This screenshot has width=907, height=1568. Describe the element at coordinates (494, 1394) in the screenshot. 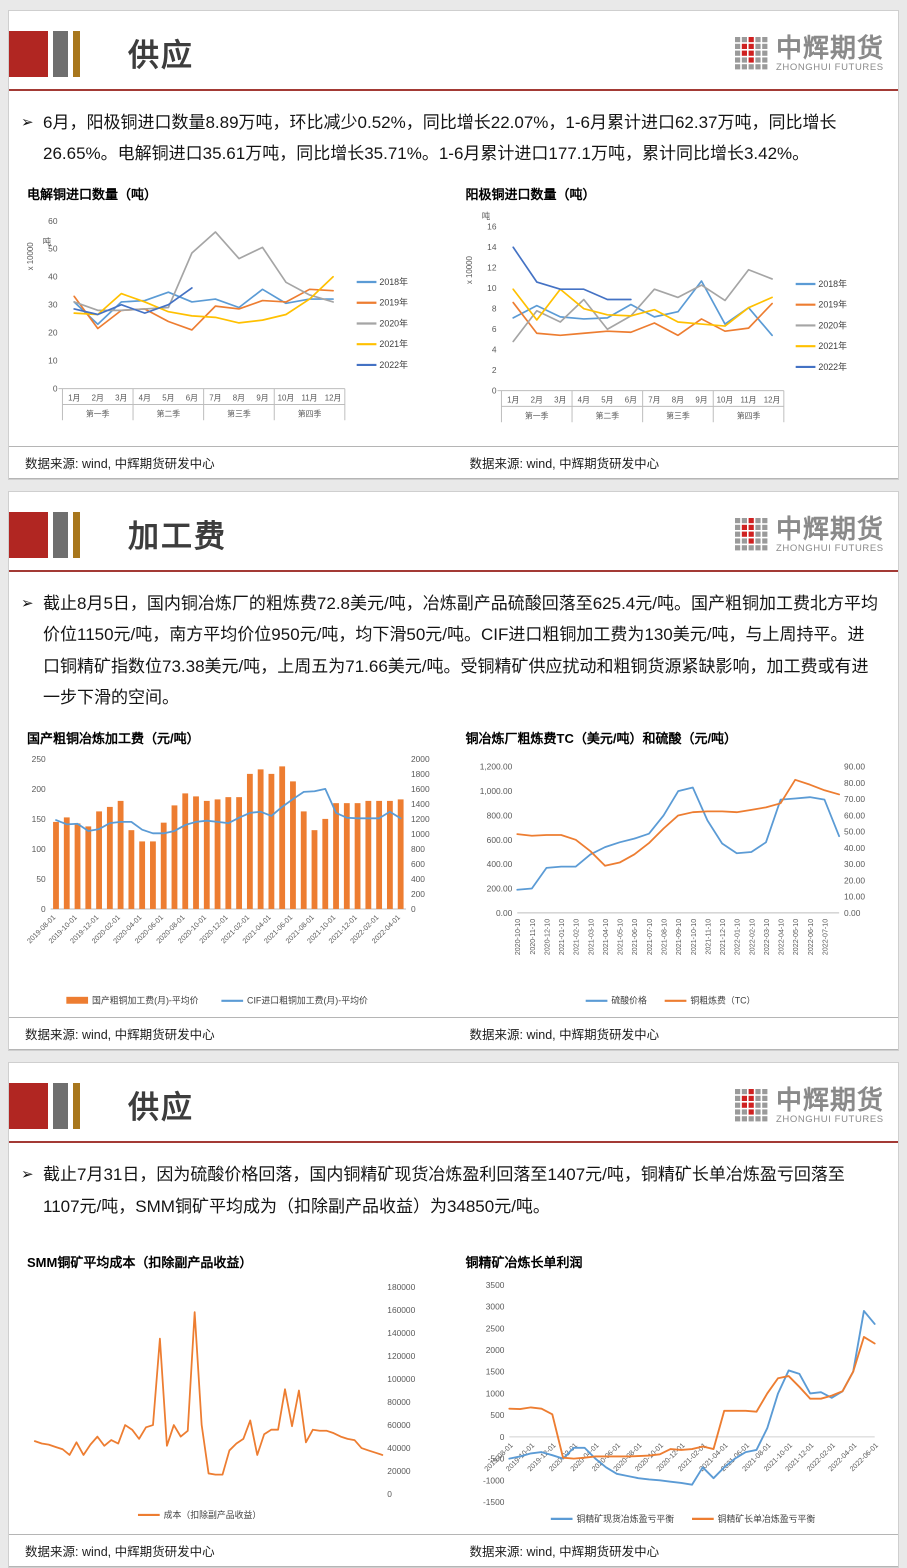

I see `svg-text: 1000` at that location.